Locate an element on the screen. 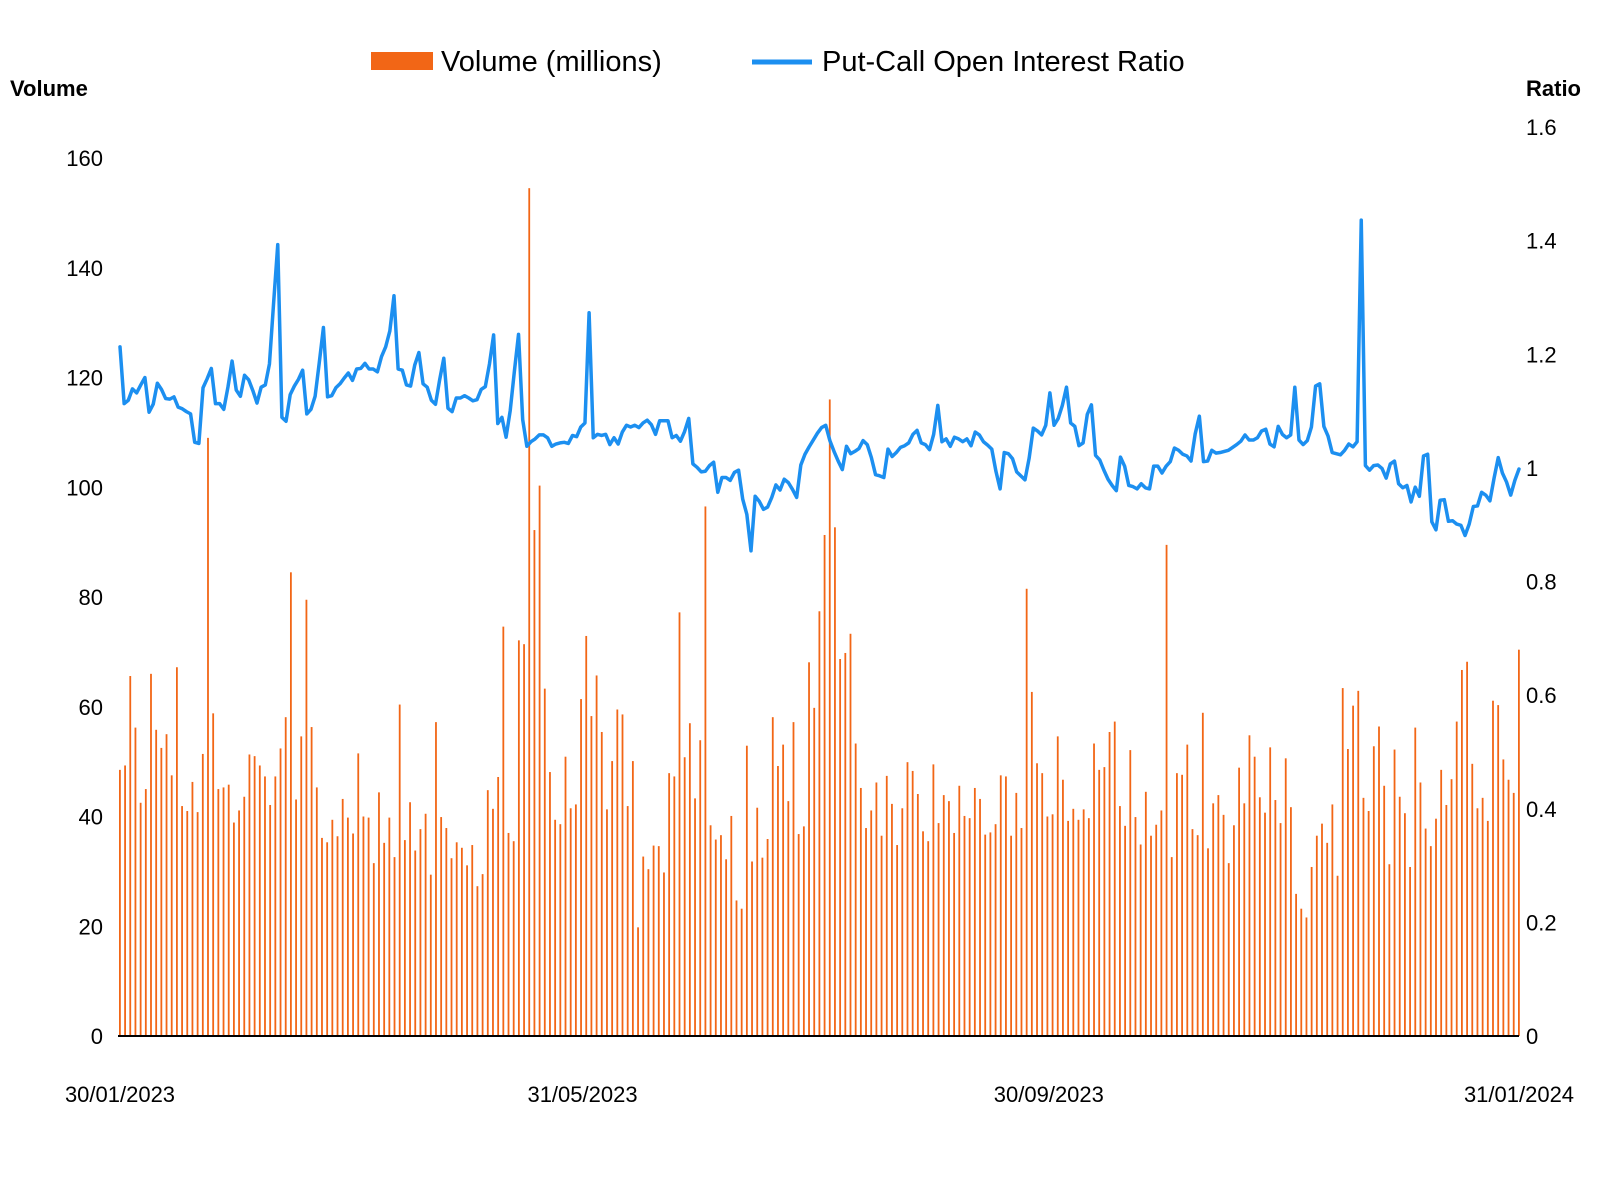 The image size is (1600, 1184). left-axis-ticks: 0 20 40 60 80 100 120 140 160 is located at coordinates (84, 597).